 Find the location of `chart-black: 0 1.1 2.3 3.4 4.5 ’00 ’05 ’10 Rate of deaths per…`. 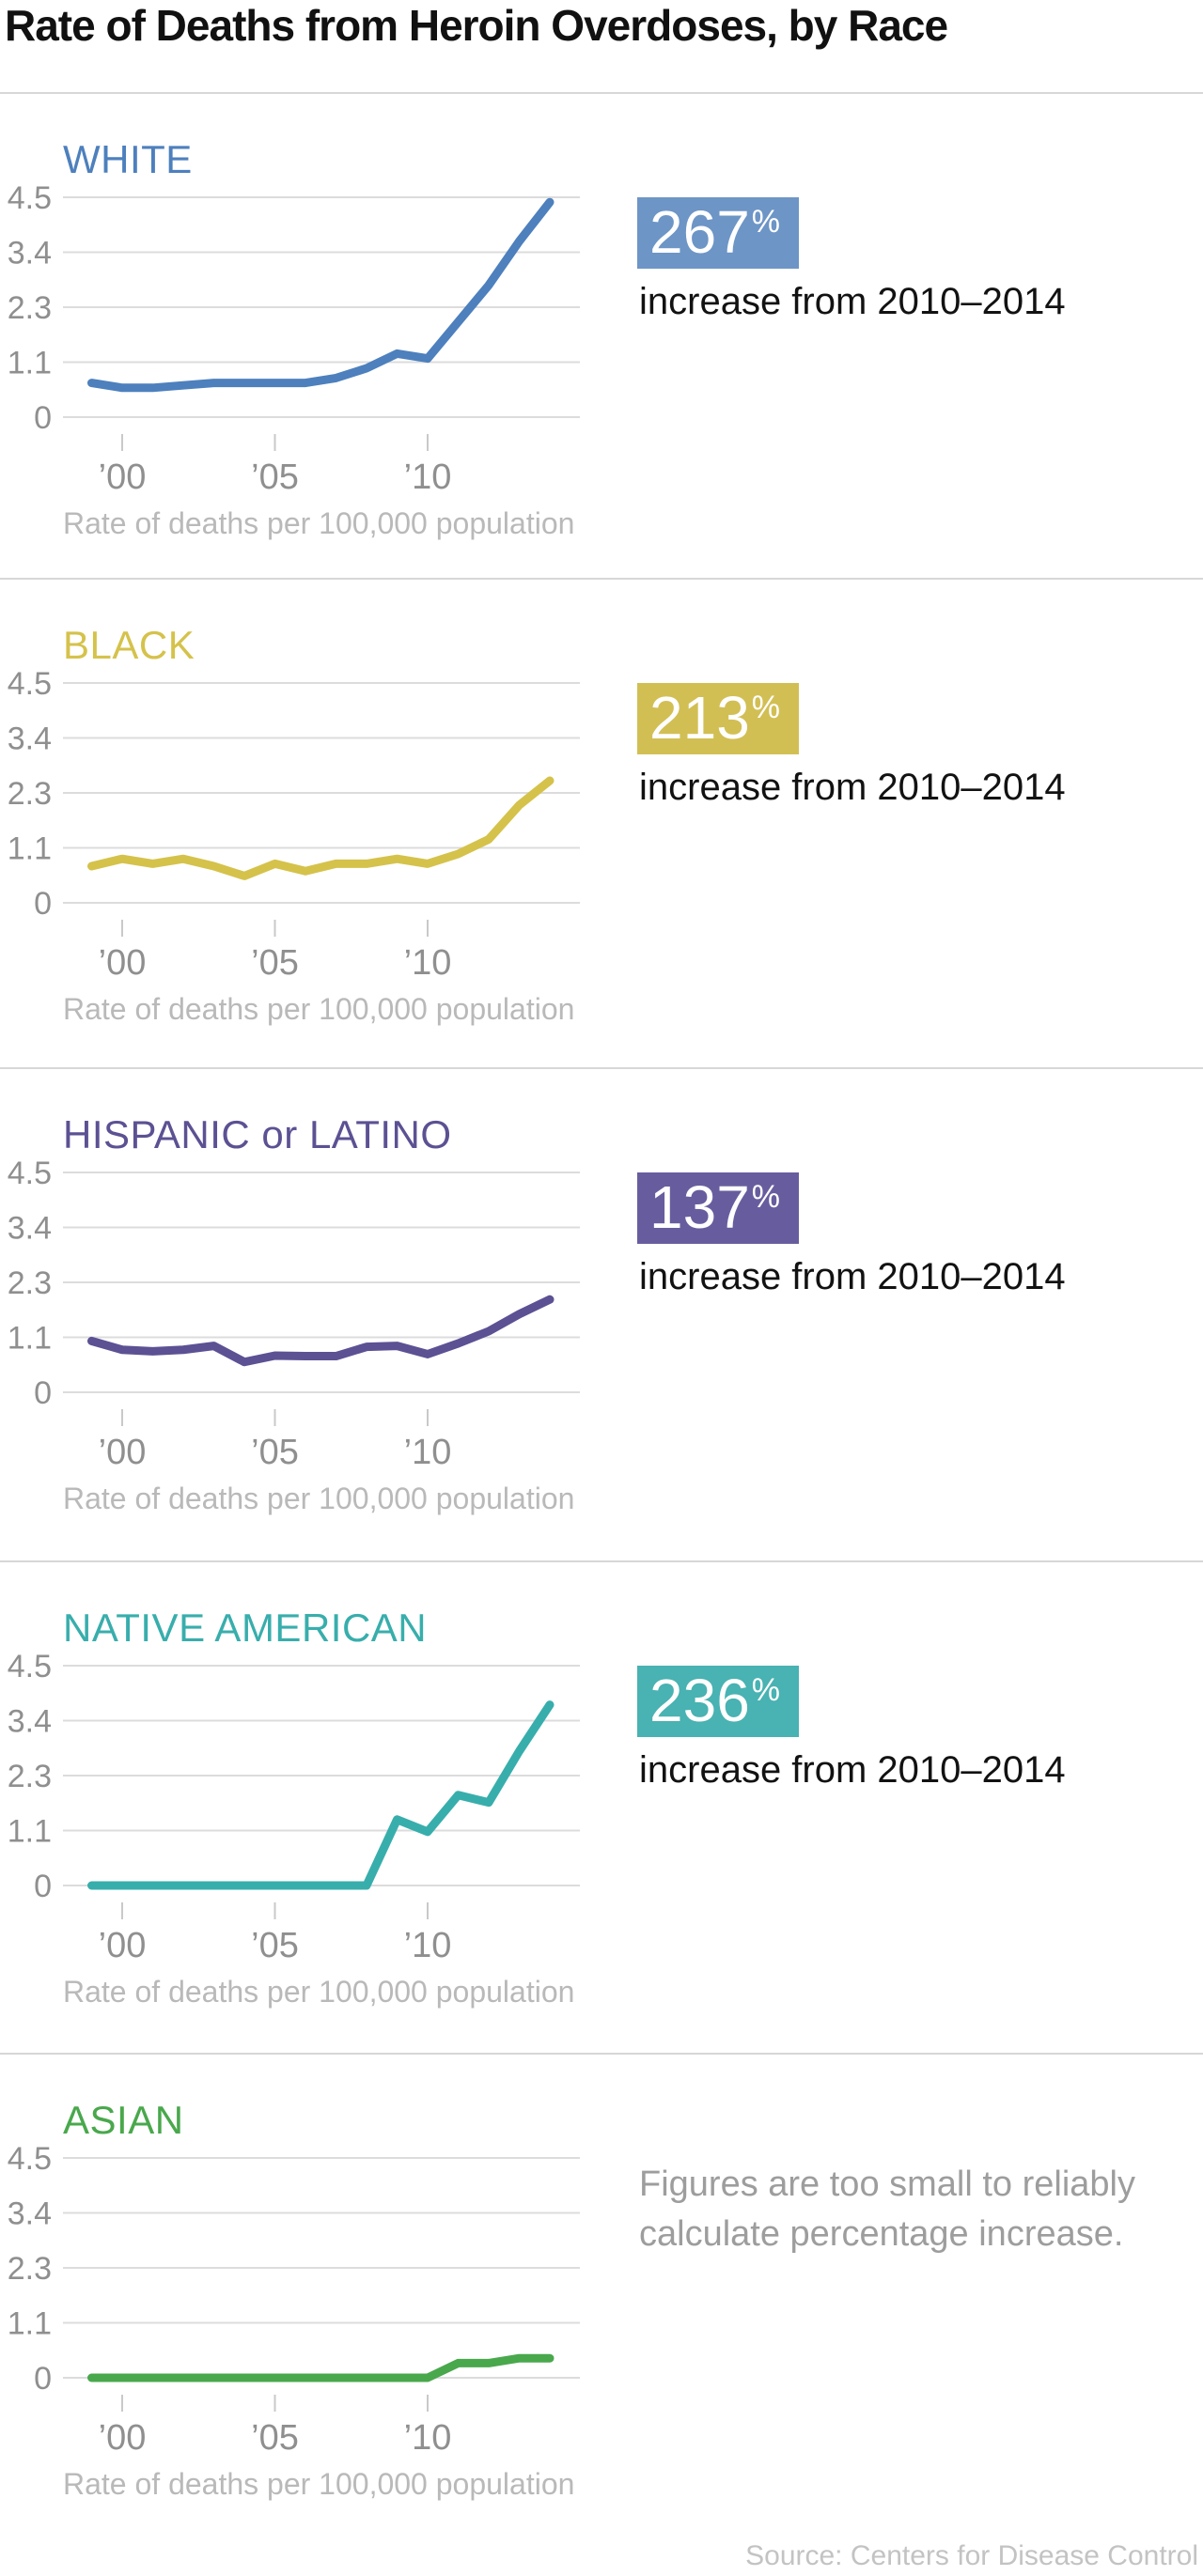

chart-black: 0 1.1 2.3 3.4 4.5 ’00 ’05 ’10 Rate of deaths per… is located at coordinates (294, 846).